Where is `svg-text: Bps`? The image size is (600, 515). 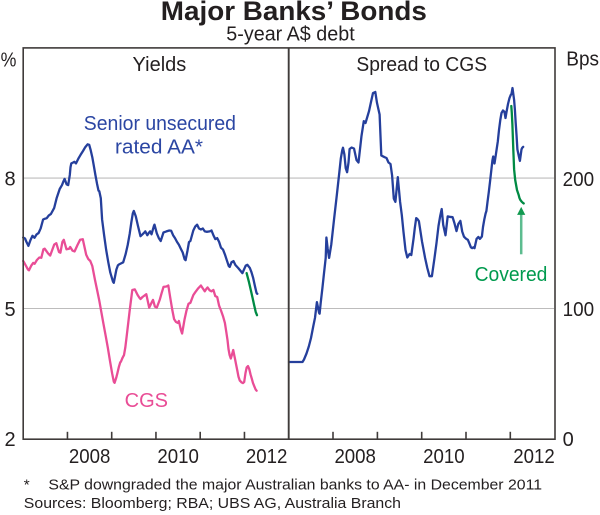
svg-text: Bps is located at coordinates (582, 59).